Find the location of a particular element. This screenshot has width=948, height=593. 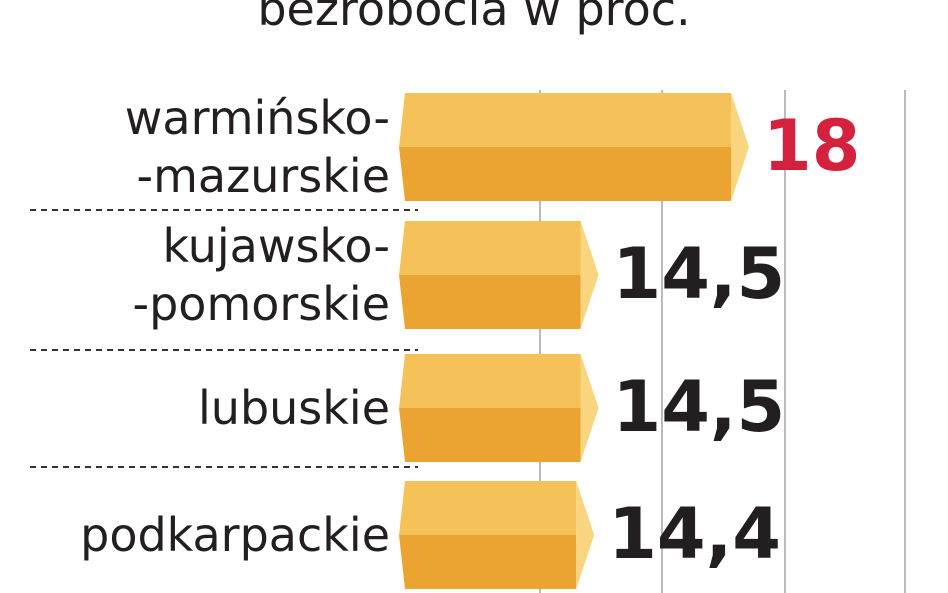

category-label: warmińsko- -mazurskie is located at coordinates (257, 147).